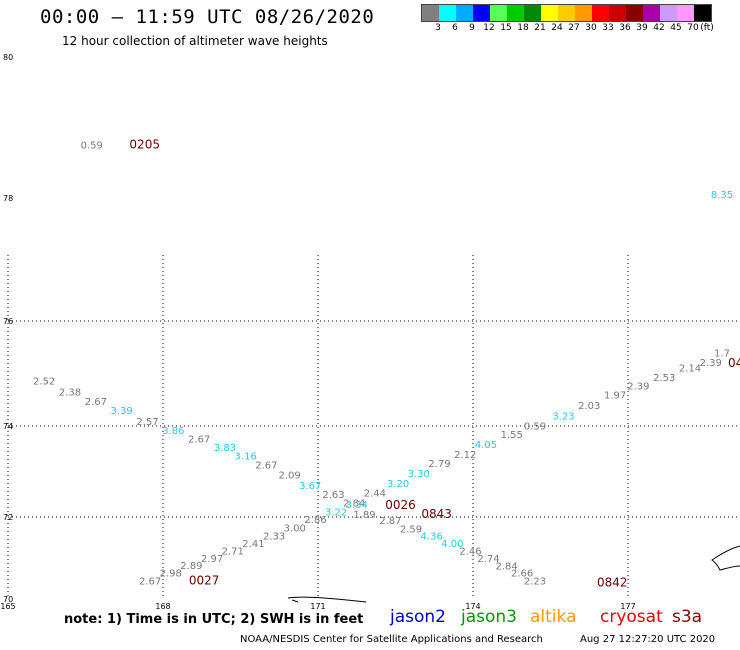 The width and height of the screenshot is (740, 650). I want to click on page-title: 00:00 — 11:59 UTC 08/26/2020, so click(207, 17).